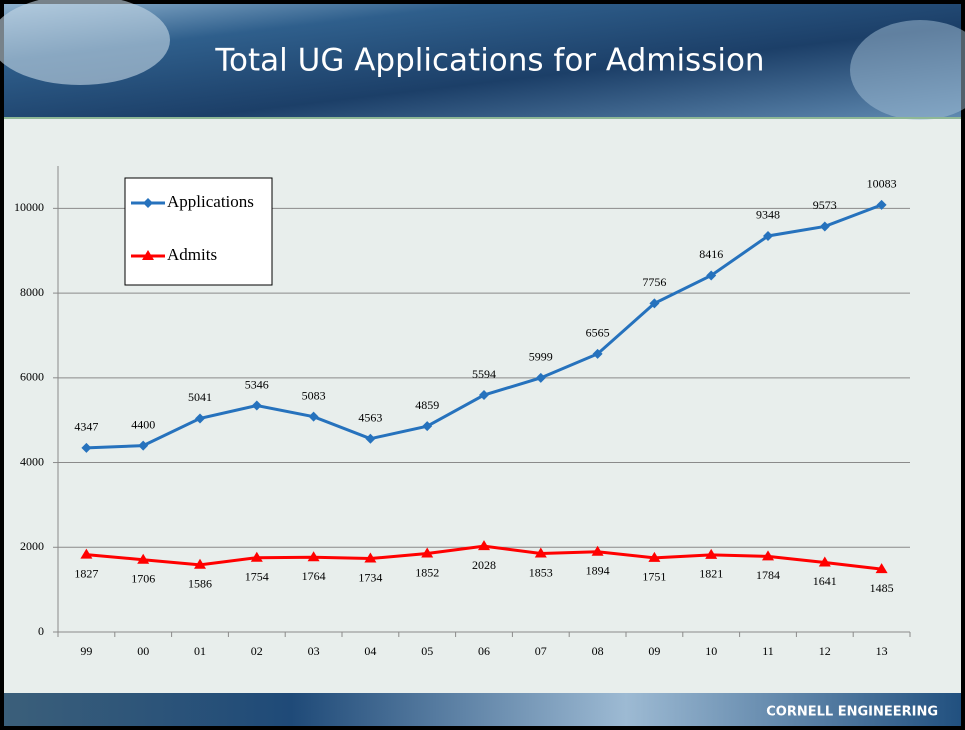  Describe the element at coordinates (427, 651) in the screenshot. I see `x-tick-label: 05` at that location.